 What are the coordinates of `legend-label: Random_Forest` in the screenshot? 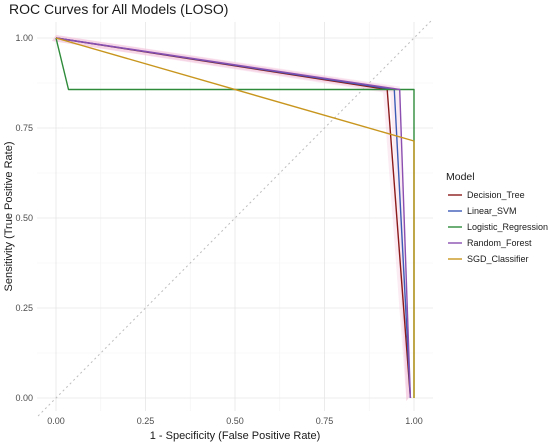 It's located at (499, 243).